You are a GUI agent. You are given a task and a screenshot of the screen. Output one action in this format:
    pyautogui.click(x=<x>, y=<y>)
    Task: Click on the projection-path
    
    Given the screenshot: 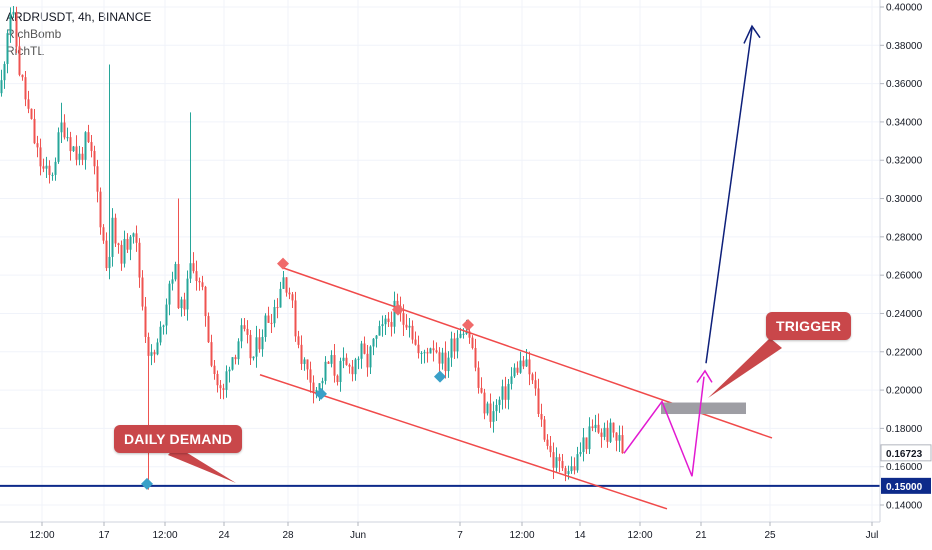 What is the action you would take?
    pyautogui.click(x=664, y=426)
    